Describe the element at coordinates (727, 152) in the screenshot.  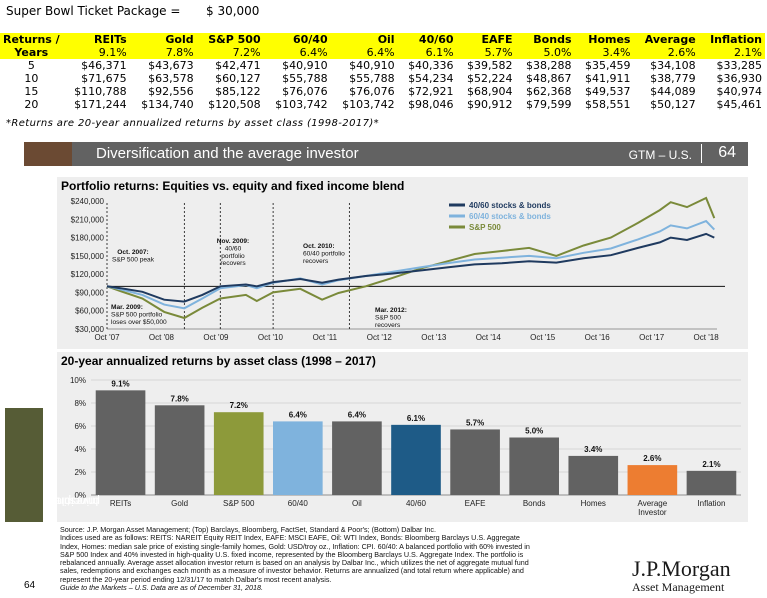
I see `banner-page: 64` at that location.